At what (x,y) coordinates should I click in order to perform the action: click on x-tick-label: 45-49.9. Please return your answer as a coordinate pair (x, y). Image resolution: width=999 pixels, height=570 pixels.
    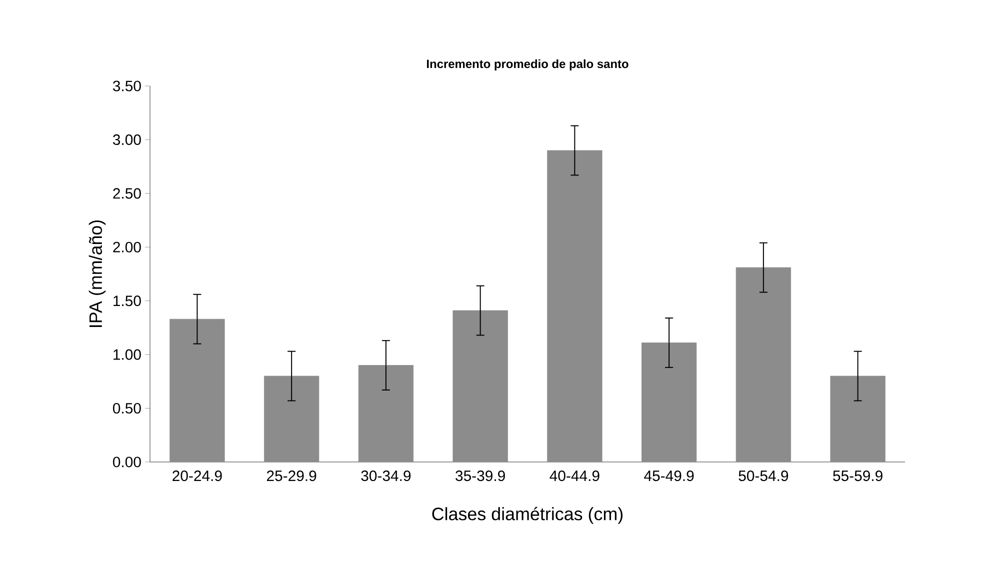
    Looking at the image, I should click on (669, 476).